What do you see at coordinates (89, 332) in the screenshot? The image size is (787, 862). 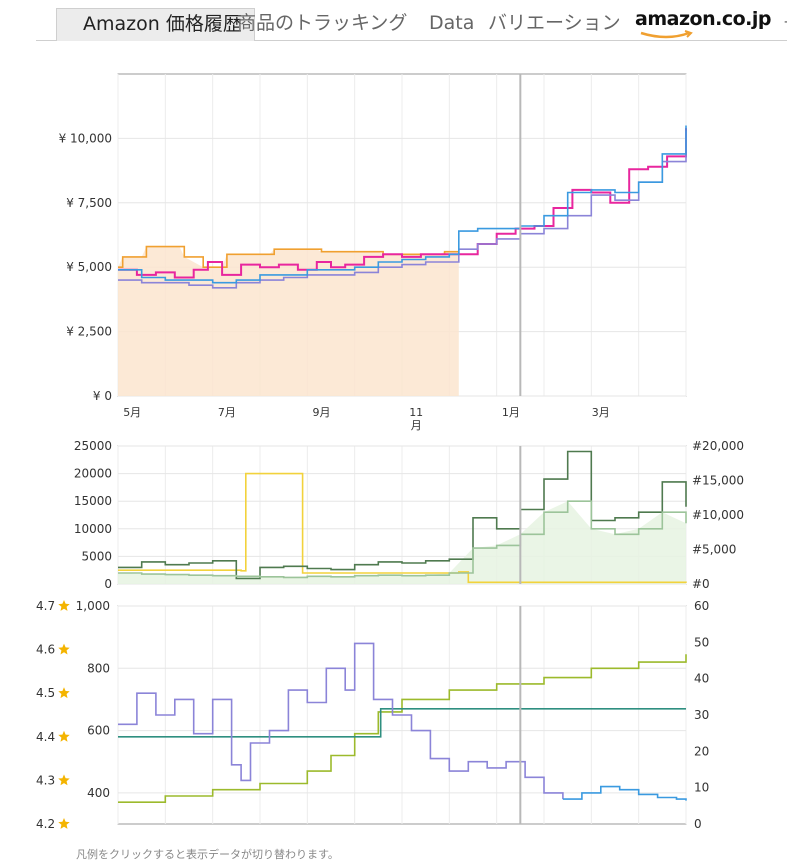 I see `y-tick-label: ¥ 2,500` at bounding box center [89, 332].